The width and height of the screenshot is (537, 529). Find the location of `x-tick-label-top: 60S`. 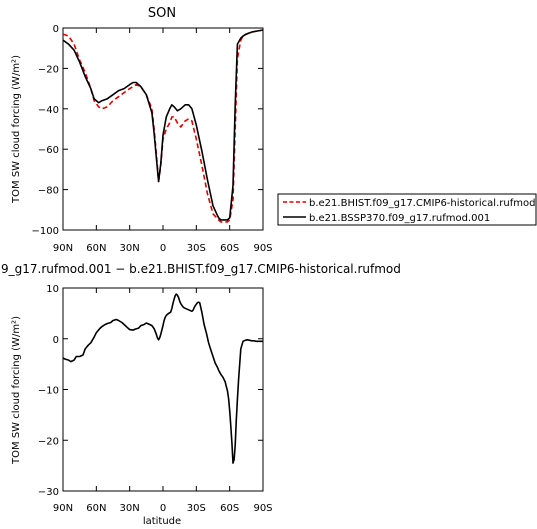

x-tick-label-top: 60S is located at coordinates (229, 248).